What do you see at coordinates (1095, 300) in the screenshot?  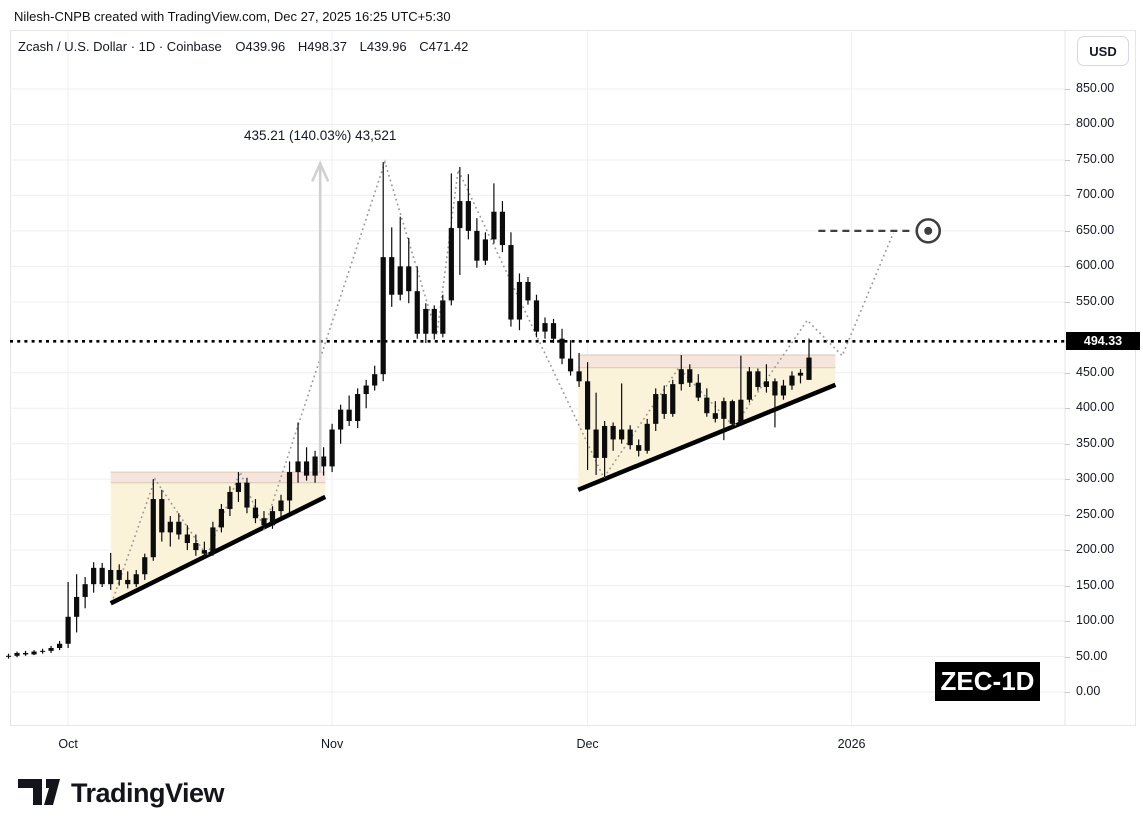 I see `price-tick-label: 550.00` at bounding box center [1095, 300].